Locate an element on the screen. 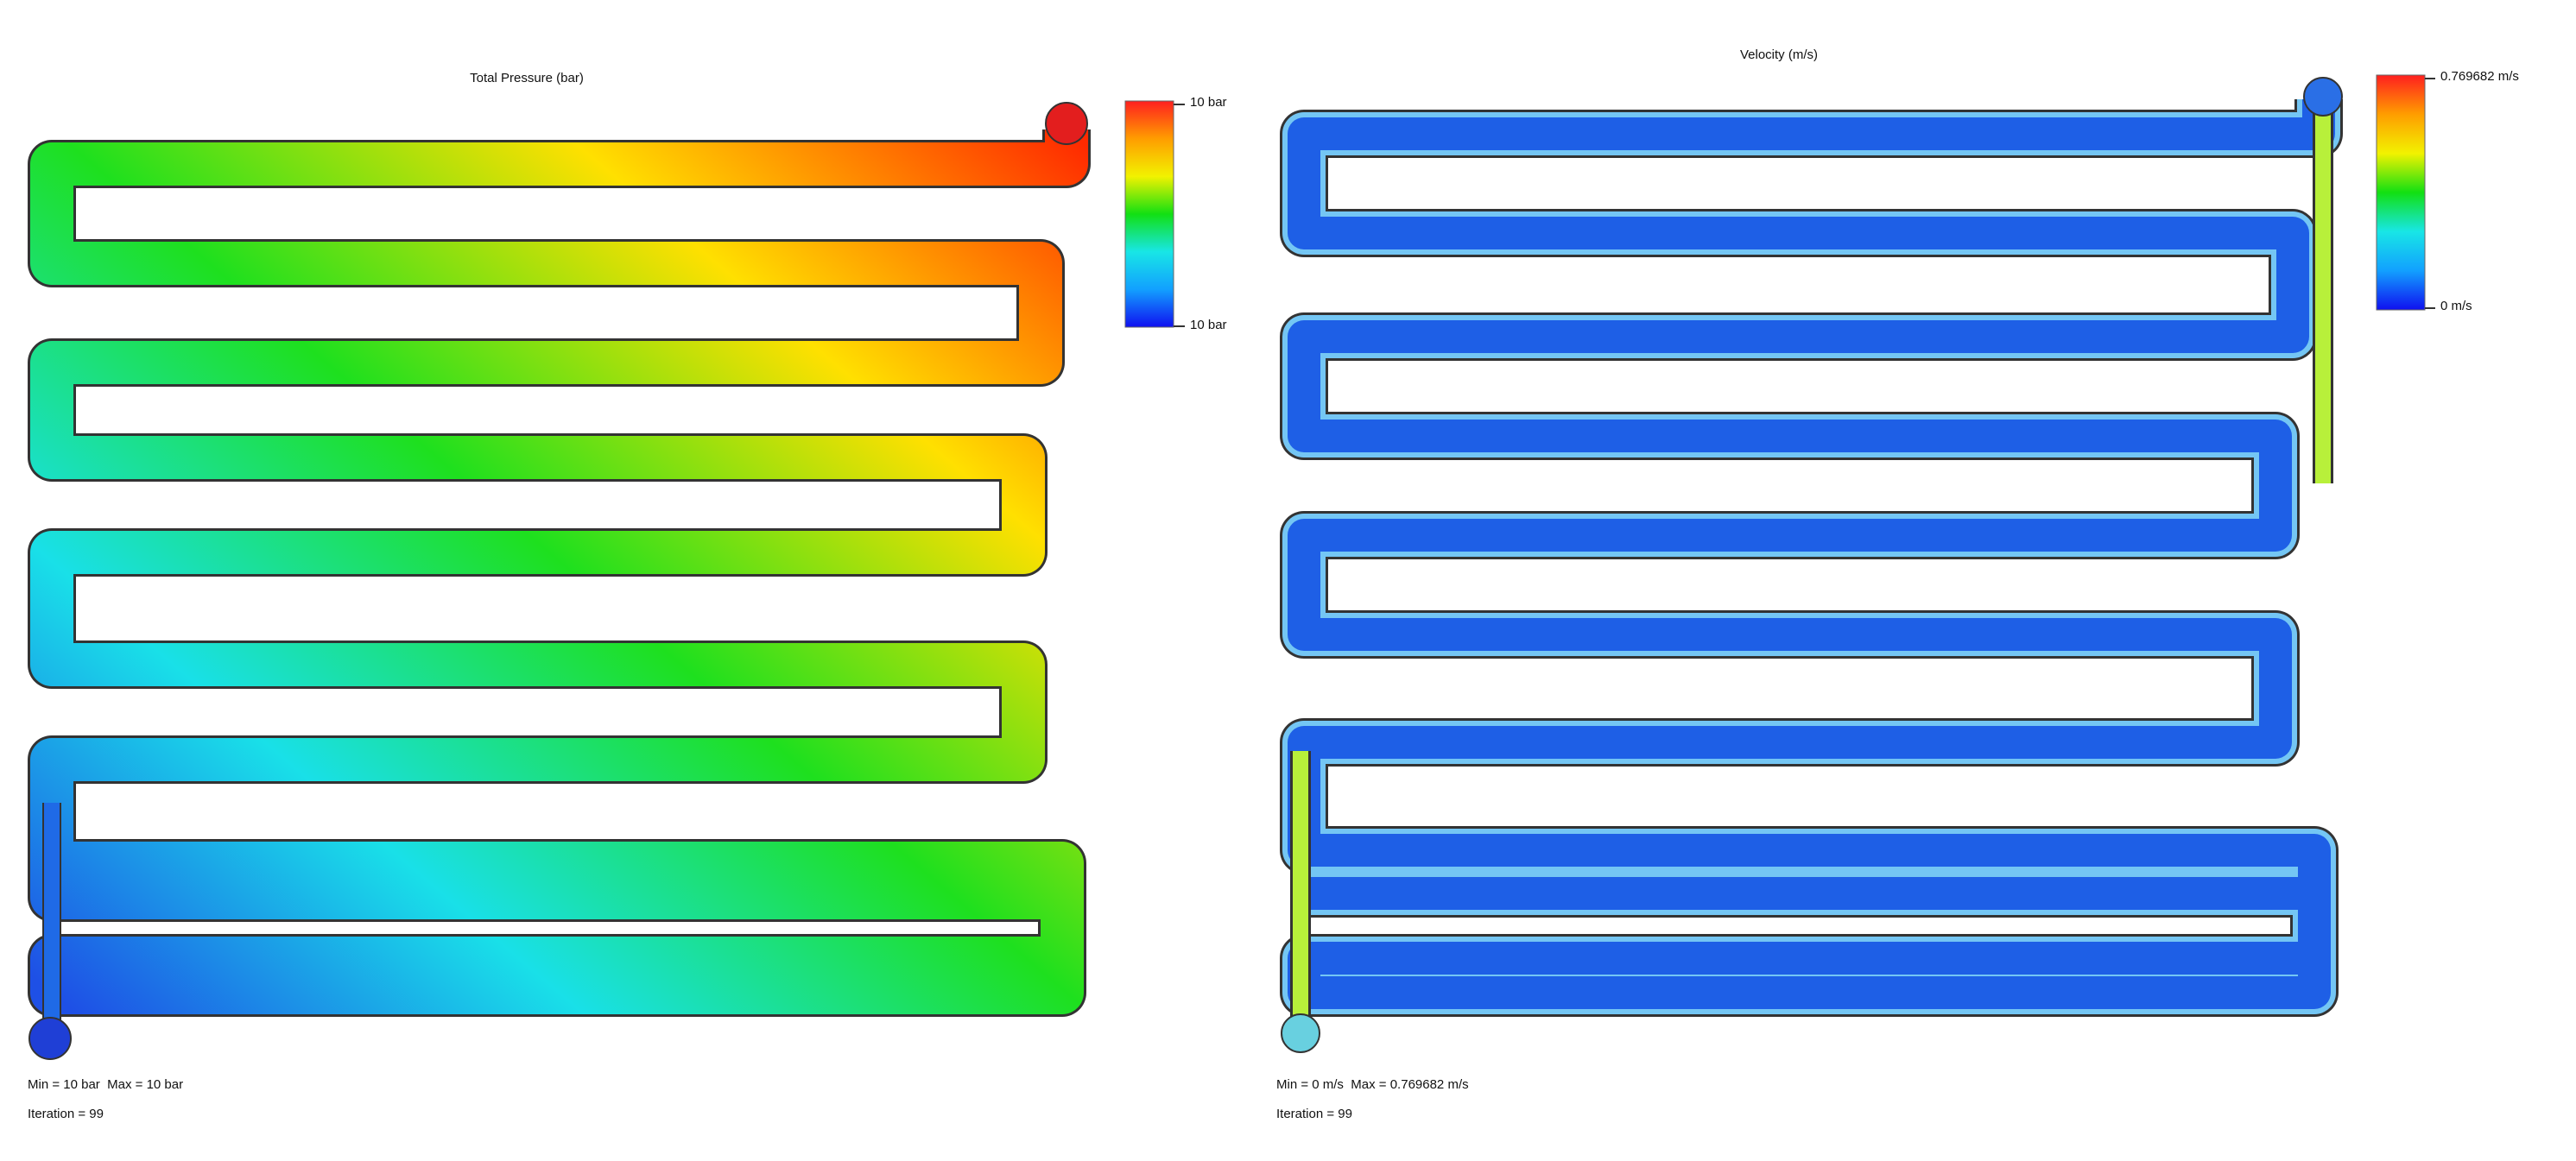 This screenshot has width=2576, height=1161. pressure-min-max-readout: Min = 10 bar Max = 10 bar is located at coordinates (105, 1084).